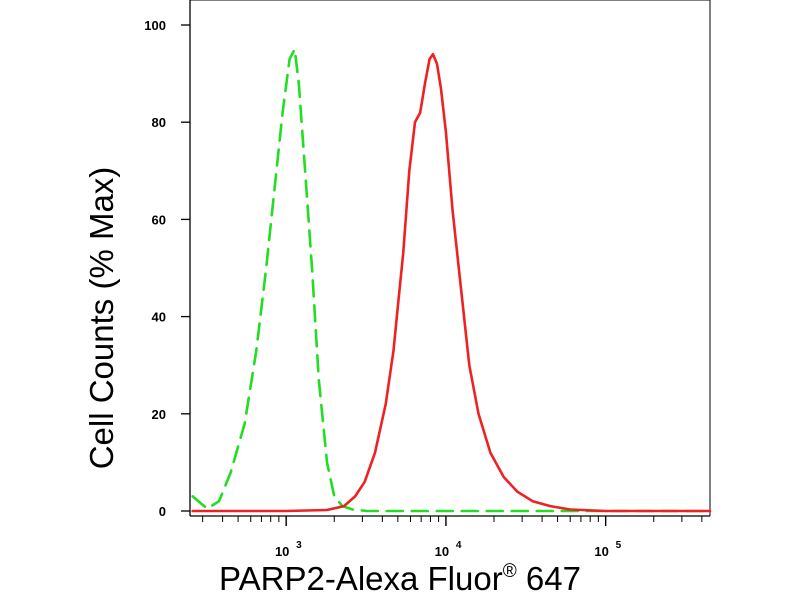 The height and width of the screenshot is (600, 800). What do you see at coordinates (101, 318) in the screenshot?
I see `y-axis-title: Cell Counts (% Max)` at bounding box center [101, 318].